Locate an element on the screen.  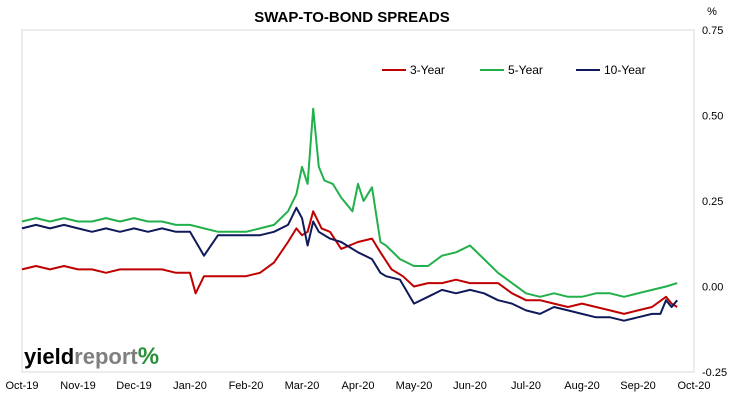
x-tick-label: Dec-19 is located at coordinates (133, 386).